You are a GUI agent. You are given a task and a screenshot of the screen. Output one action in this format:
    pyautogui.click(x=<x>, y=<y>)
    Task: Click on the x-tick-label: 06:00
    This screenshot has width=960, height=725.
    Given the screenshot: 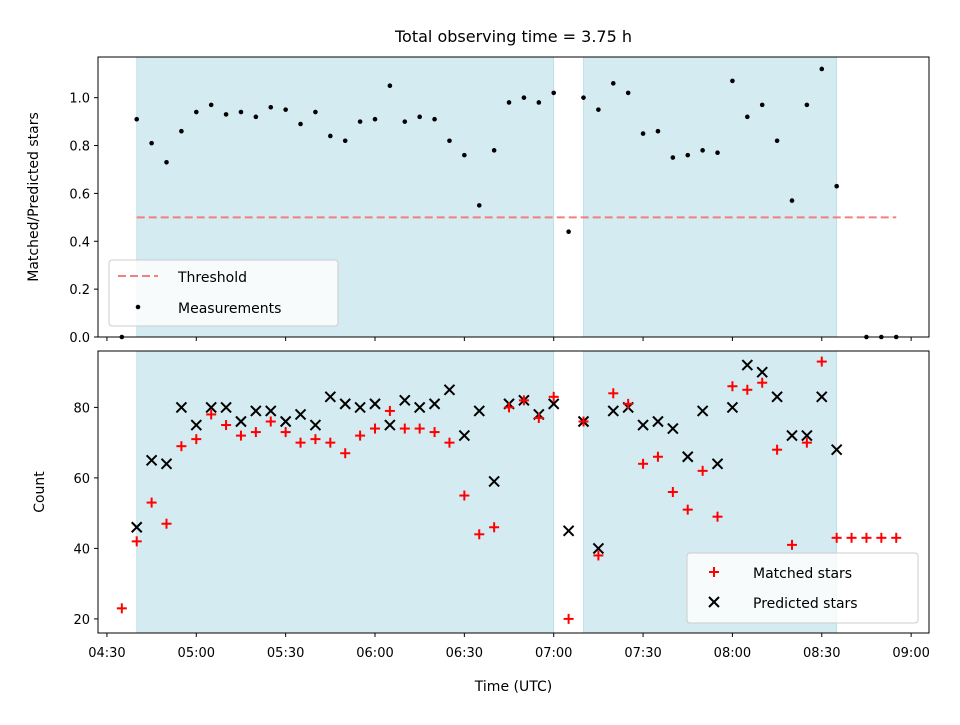 What is the action you would take?
    pyautogui.click(x=374, y=653)
    